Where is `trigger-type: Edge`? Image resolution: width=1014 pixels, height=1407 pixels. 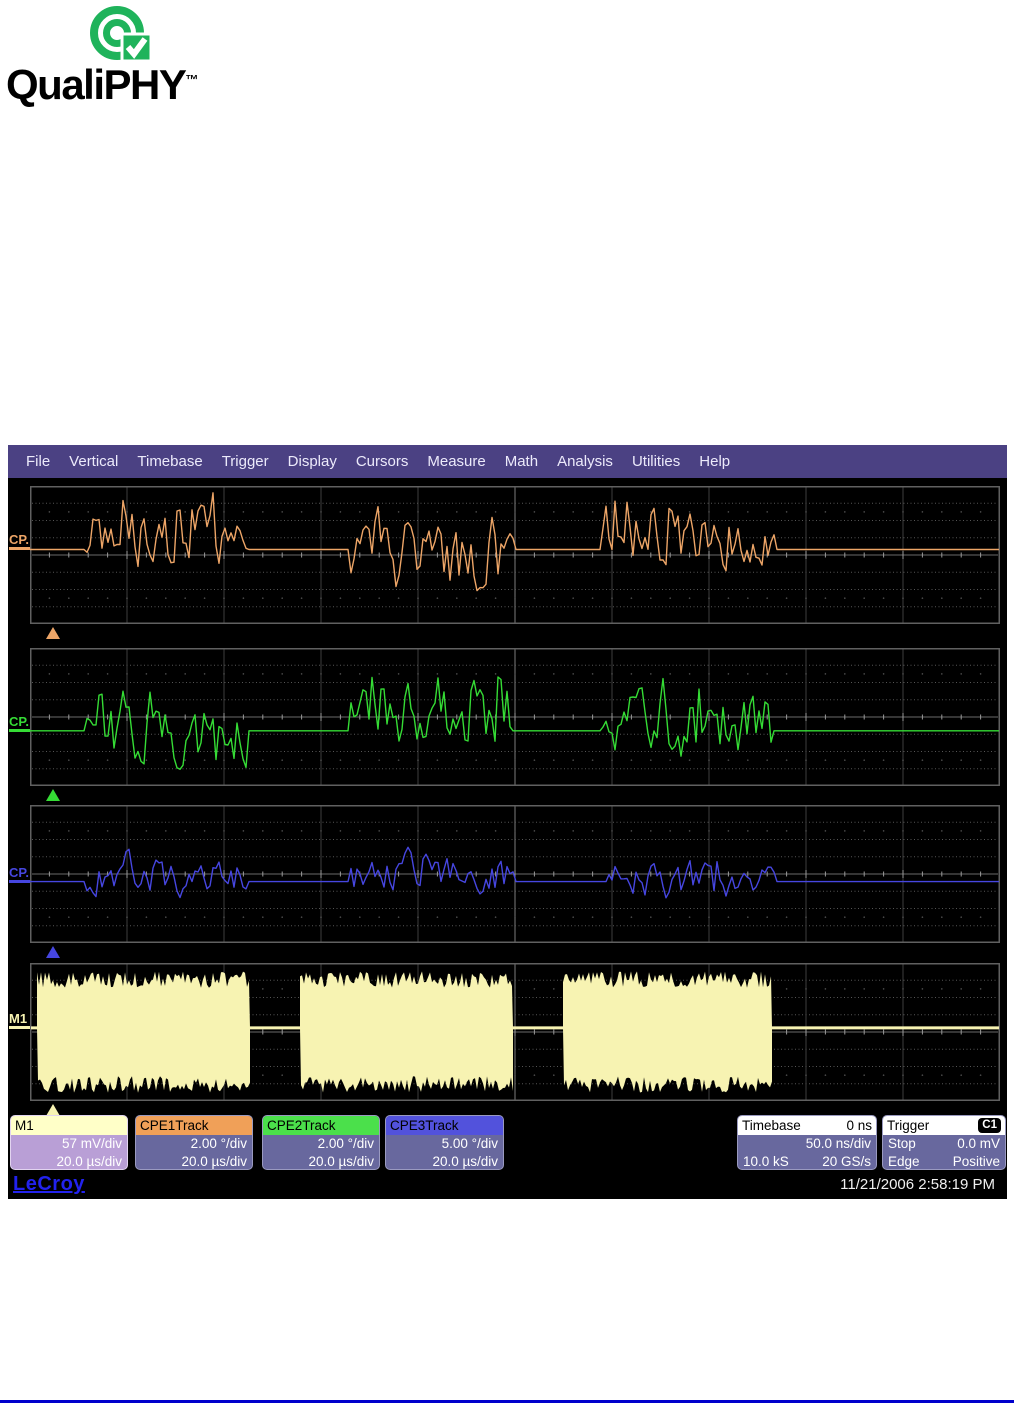
trigger-type: Edge is located at coordinates (904, 1161).